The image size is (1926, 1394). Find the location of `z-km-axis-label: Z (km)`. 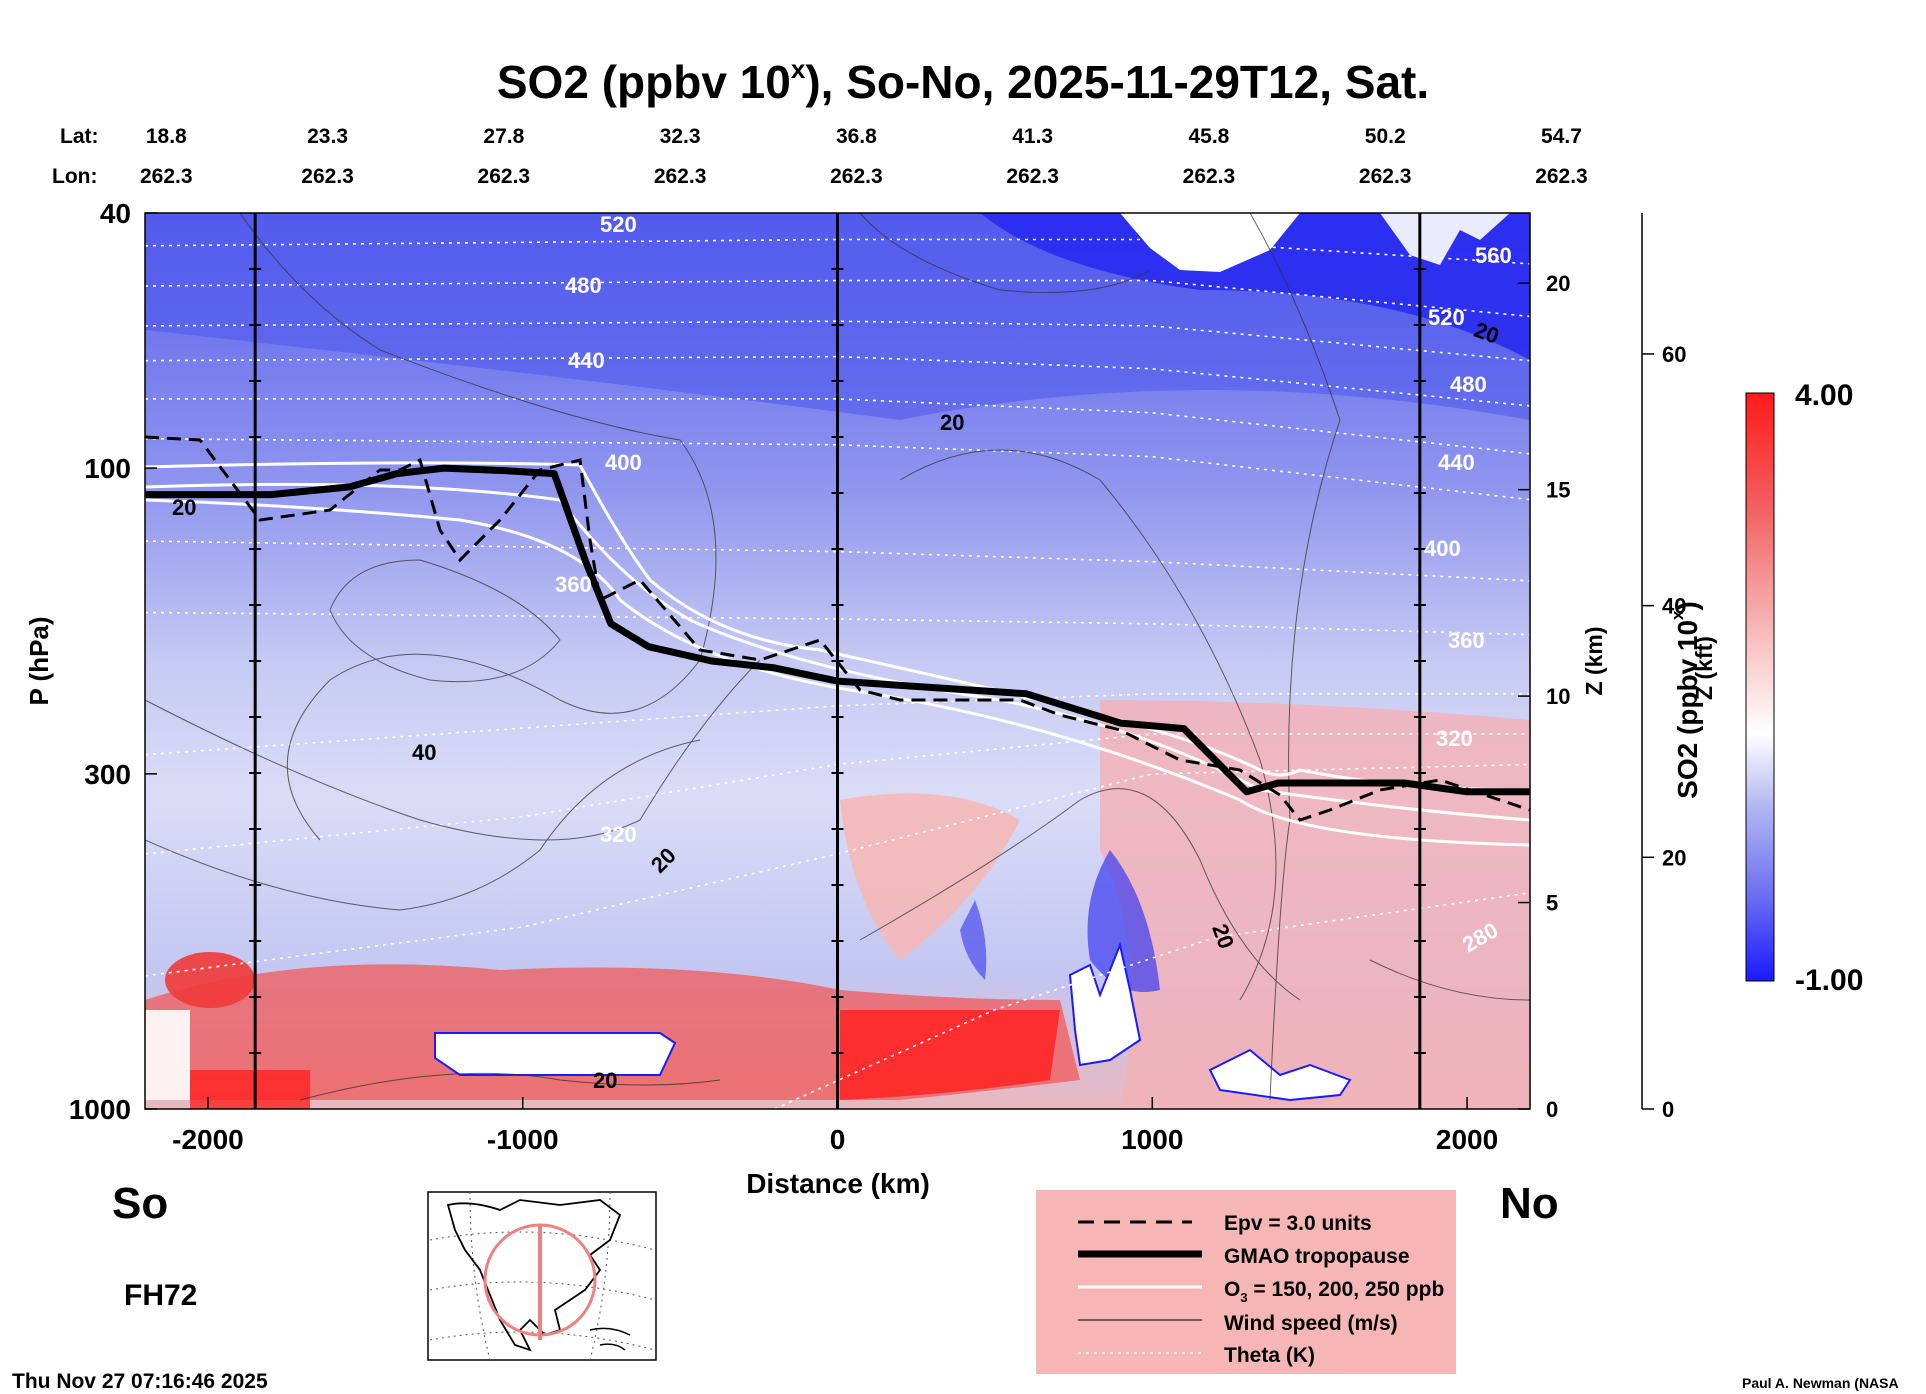

z-km-axis-label: Z (km) is located at coordinates (1594, 661).